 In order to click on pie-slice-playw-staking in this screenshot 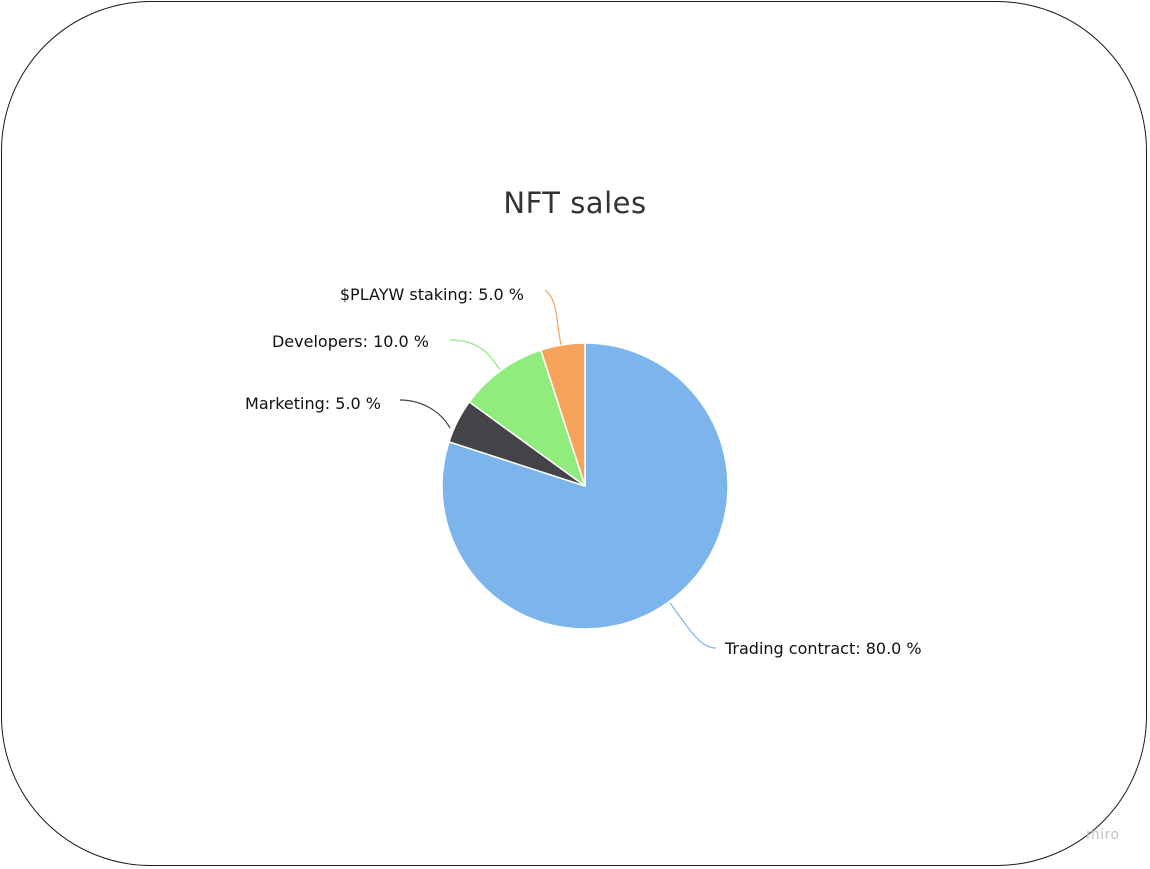, I will do `click(563, 414)`.